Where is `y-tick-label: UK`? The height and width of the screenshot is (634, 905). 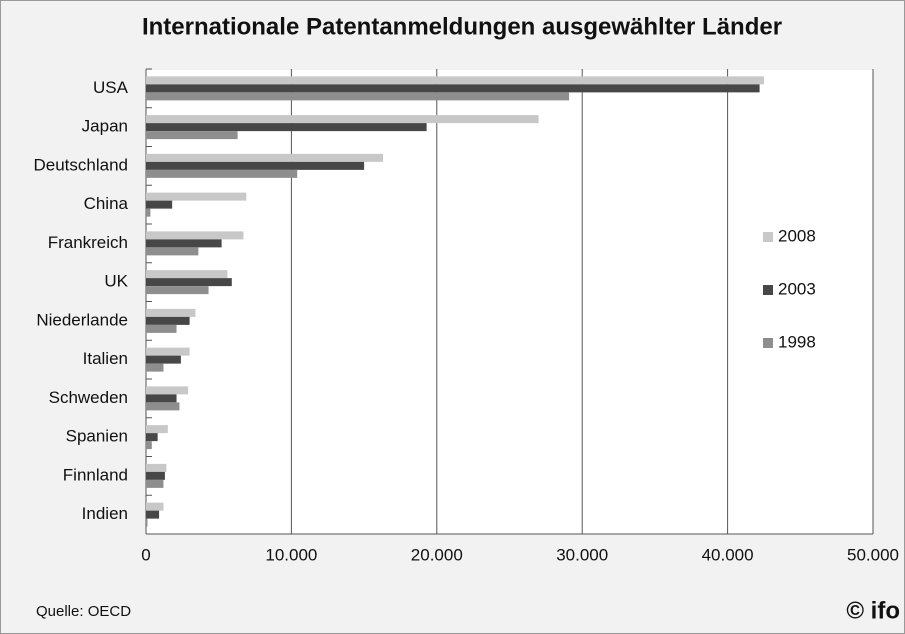 y-tick-label: UK is located at coordinates (116, 281).